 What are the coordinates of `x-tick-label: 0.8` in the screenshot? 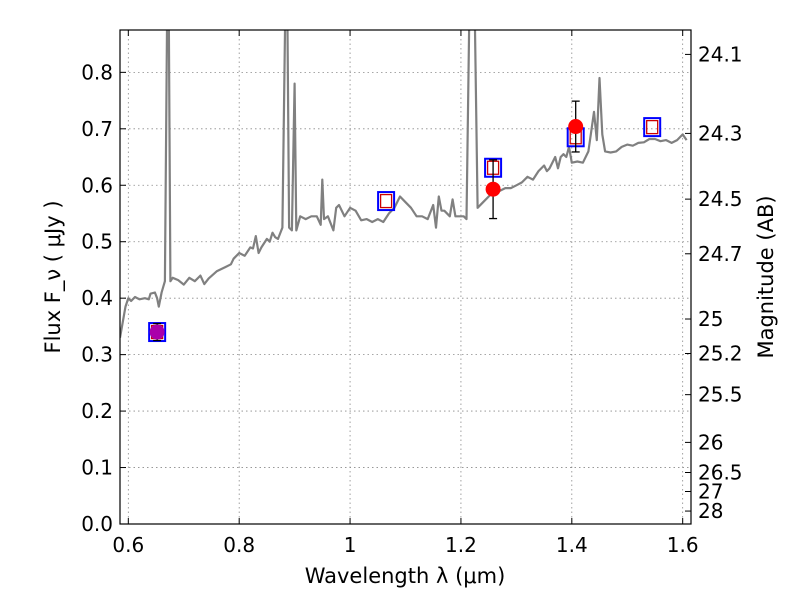 It's located at (239, 545).